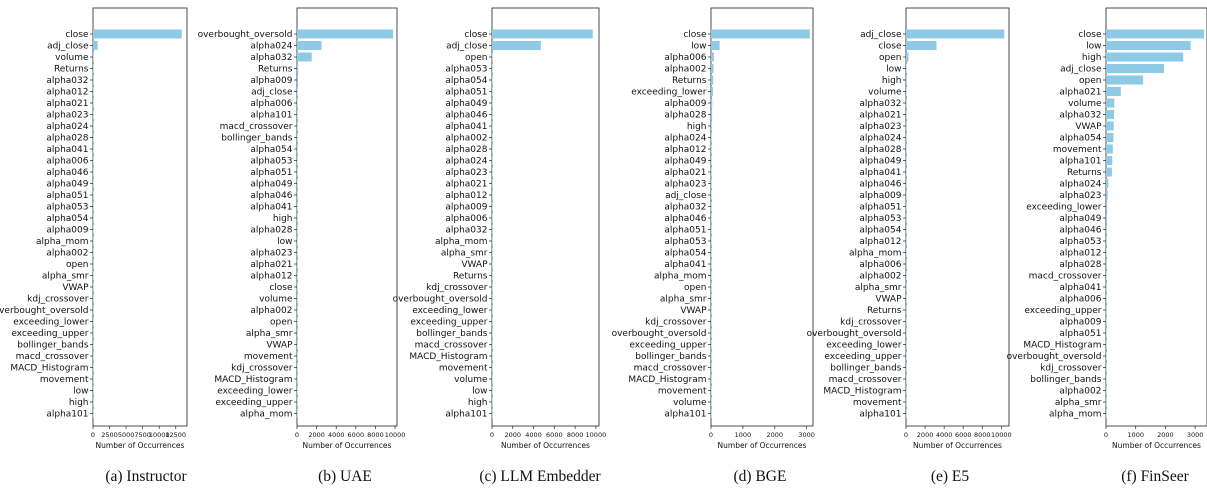  Describe the element at coordinates (1080, 196) in the screenshot. I see `ytick-label: alpha023` at that location.